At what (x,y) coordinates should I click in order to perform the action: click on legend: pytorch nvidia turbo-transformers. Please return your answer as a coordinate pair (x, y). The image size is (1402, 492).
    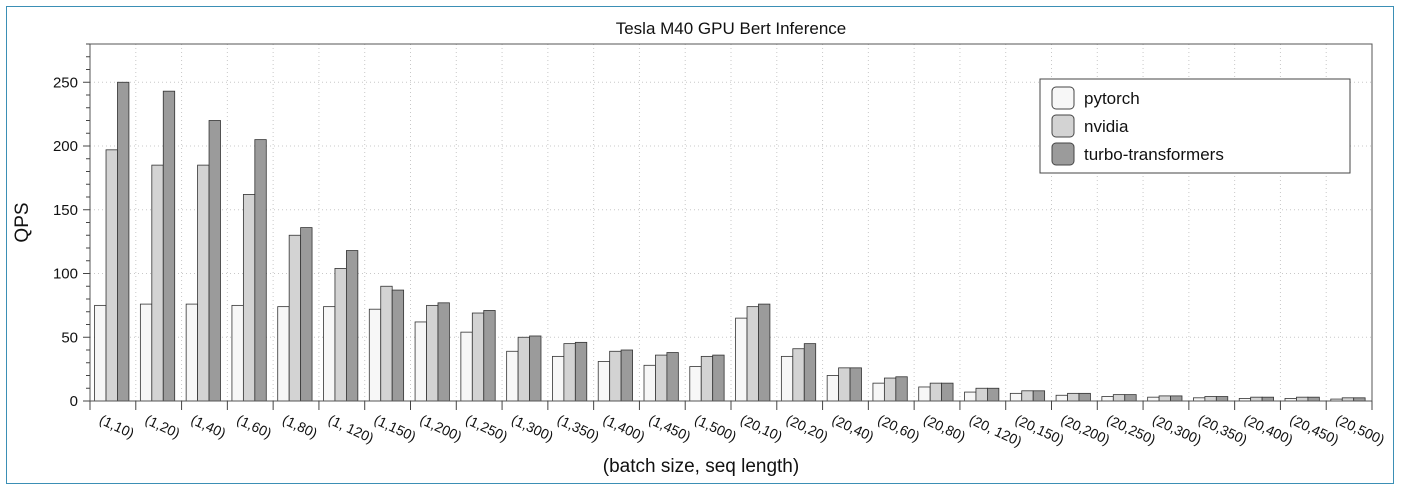
    Looking at the image, I should click on (1195, 126).